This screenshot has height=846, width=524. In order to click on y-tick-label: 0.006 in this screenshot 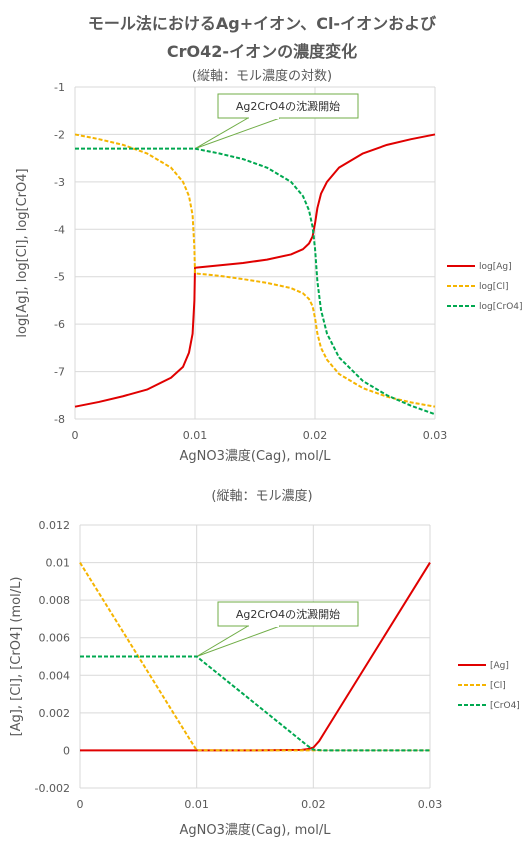, I will do `click(55, 638)`.